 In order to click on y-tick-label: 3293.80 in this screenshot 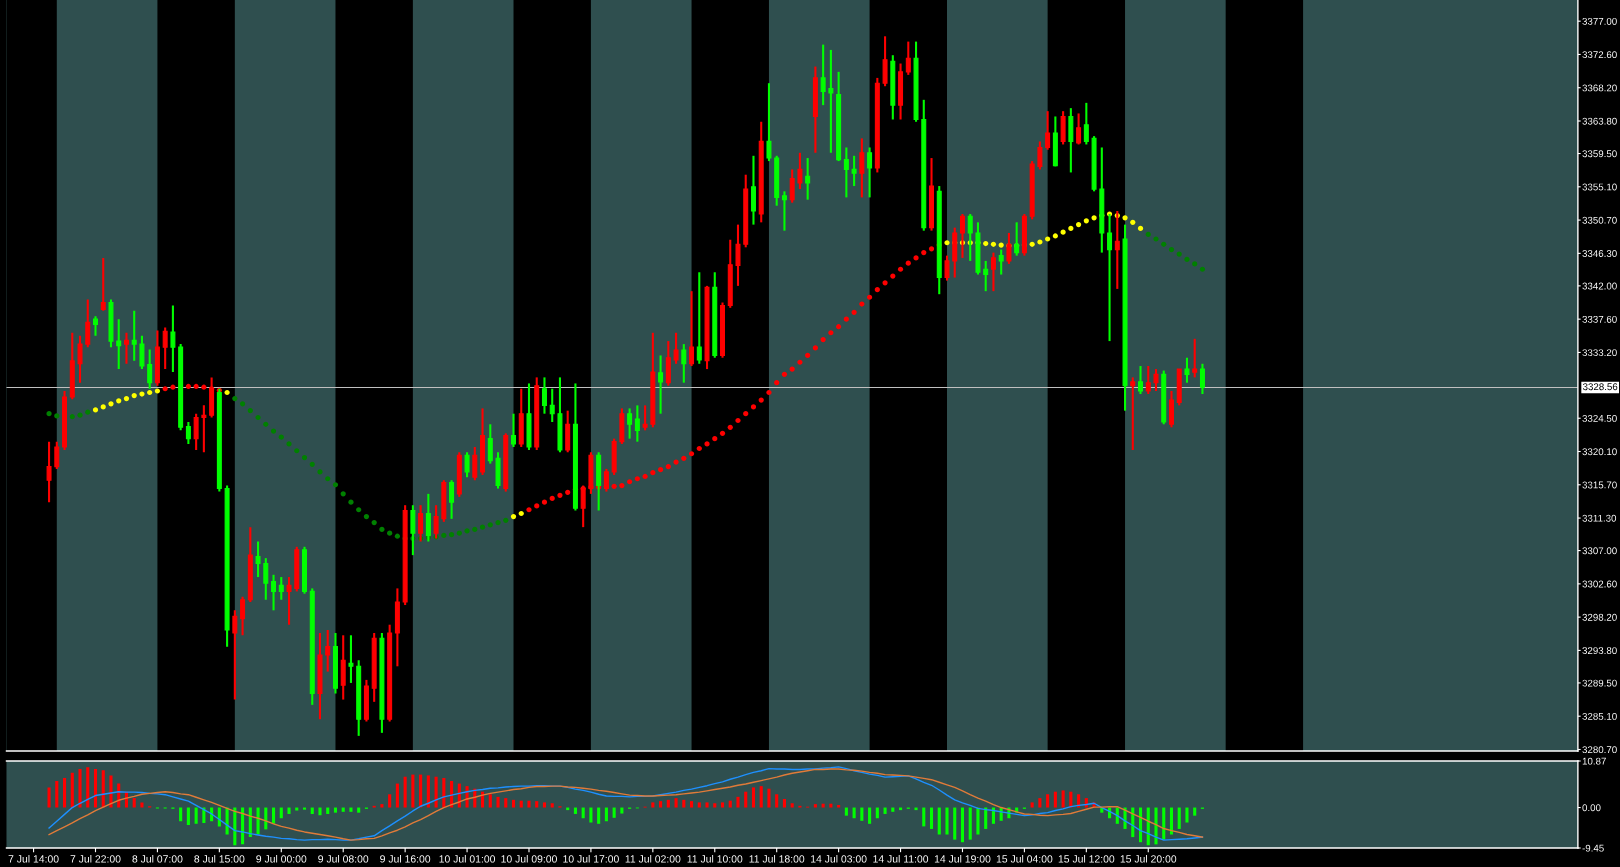, I will do `click(1599, 651)`.